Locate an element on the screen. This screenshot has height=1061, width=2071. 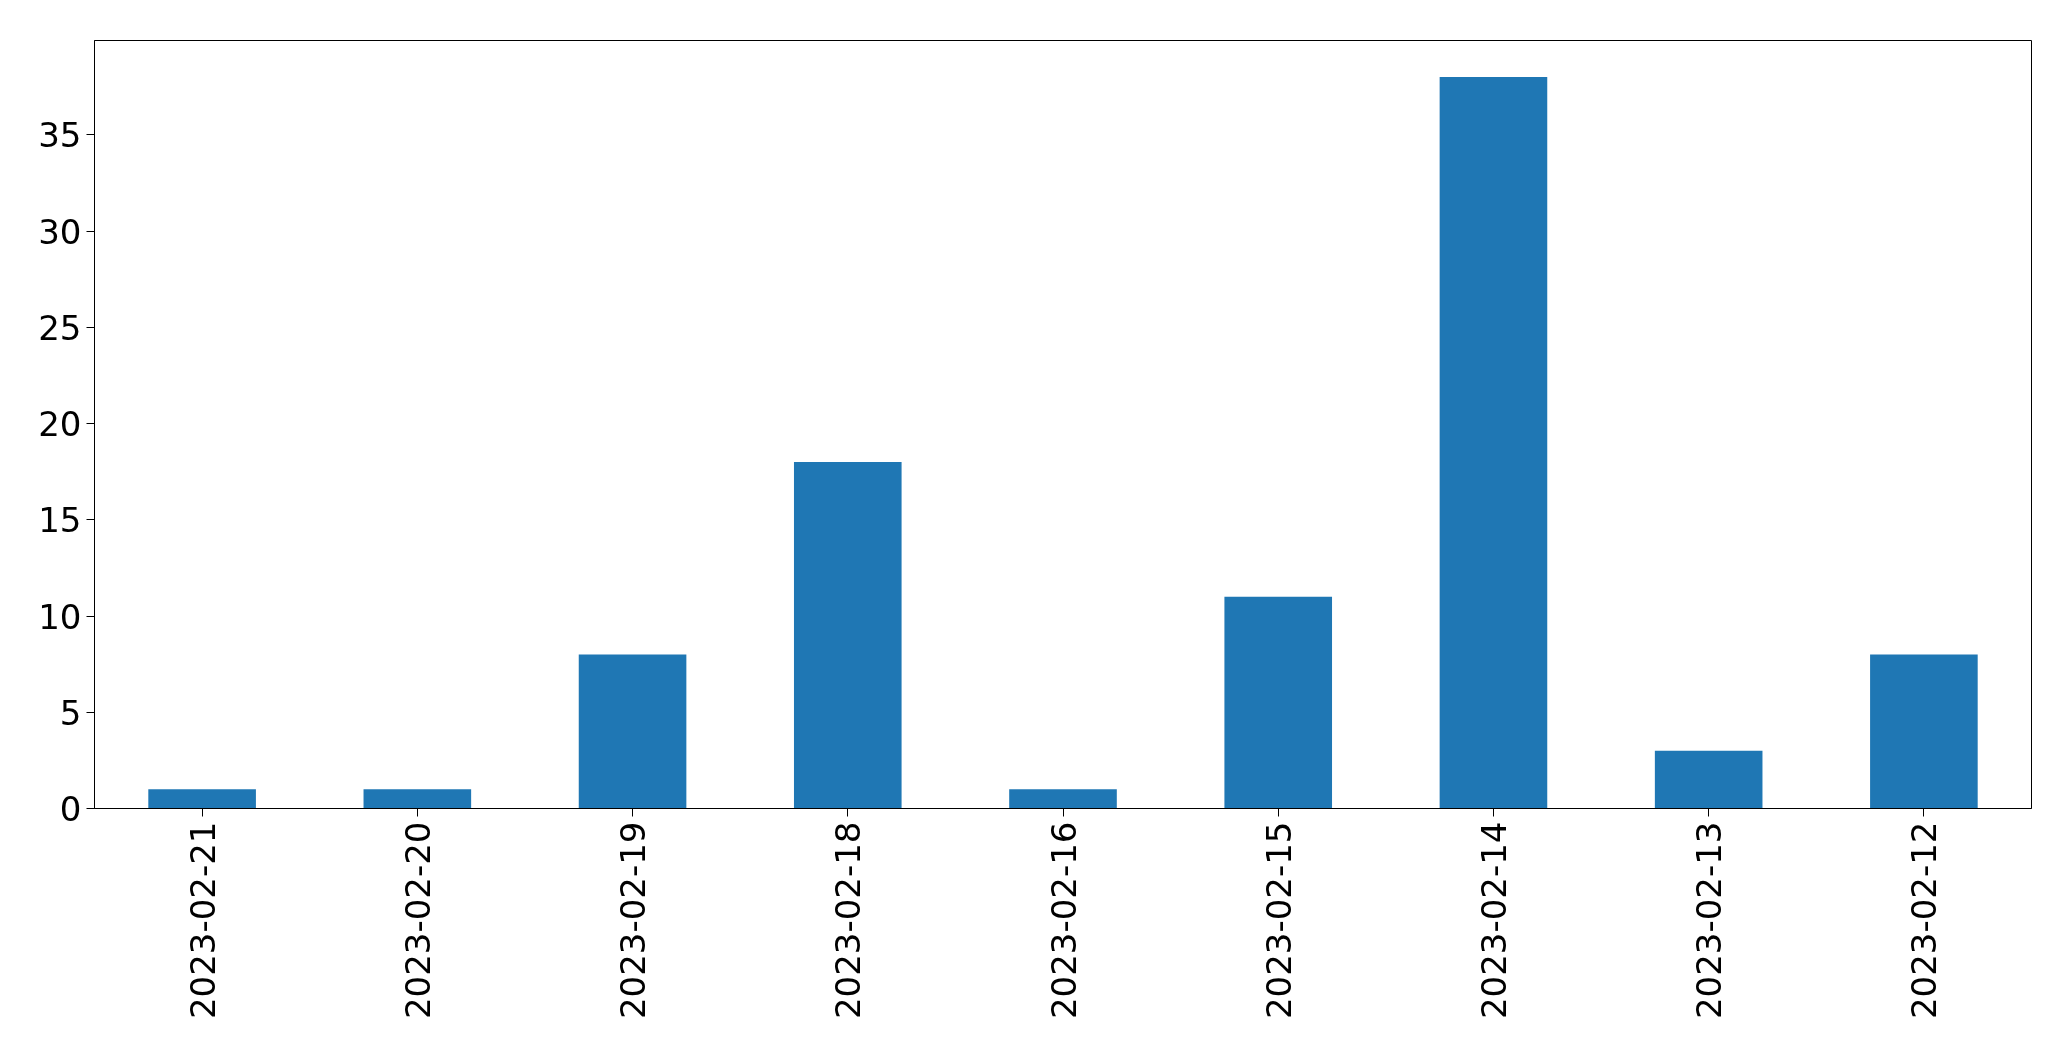
x-tick-label: 2023-02-13 is located at coordinates (1709, 920).